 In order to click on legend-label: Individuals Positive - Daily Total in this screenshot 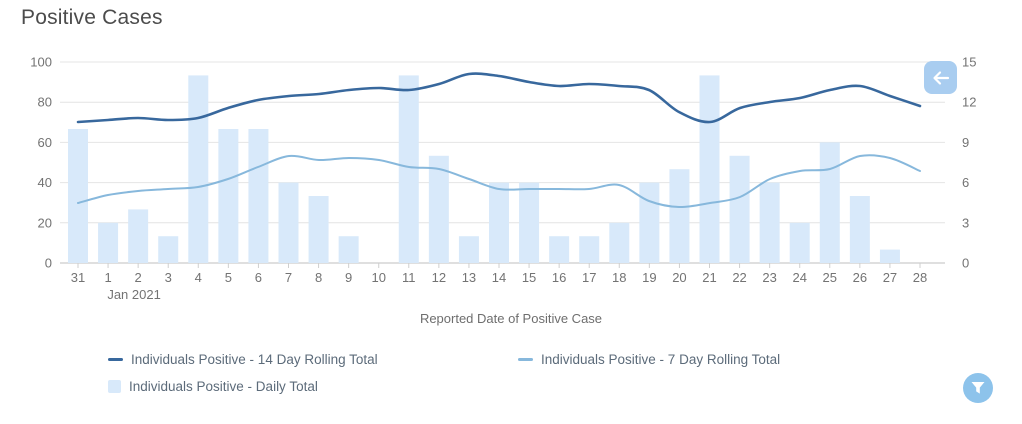, I will do `click(223, 386)`.